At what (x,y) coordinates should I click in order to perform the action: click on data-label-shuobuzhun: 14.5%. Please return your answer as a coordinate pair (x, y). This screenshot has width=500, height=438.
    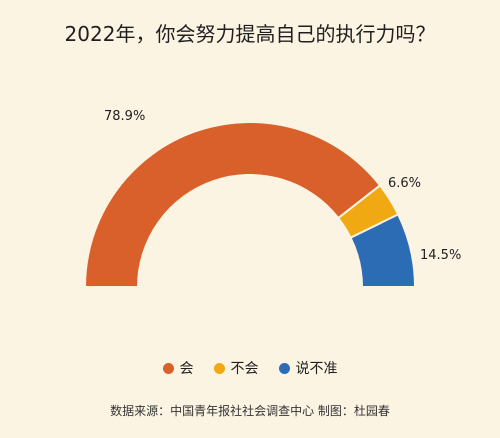
    Looking at the image, I should click on (440, 255).